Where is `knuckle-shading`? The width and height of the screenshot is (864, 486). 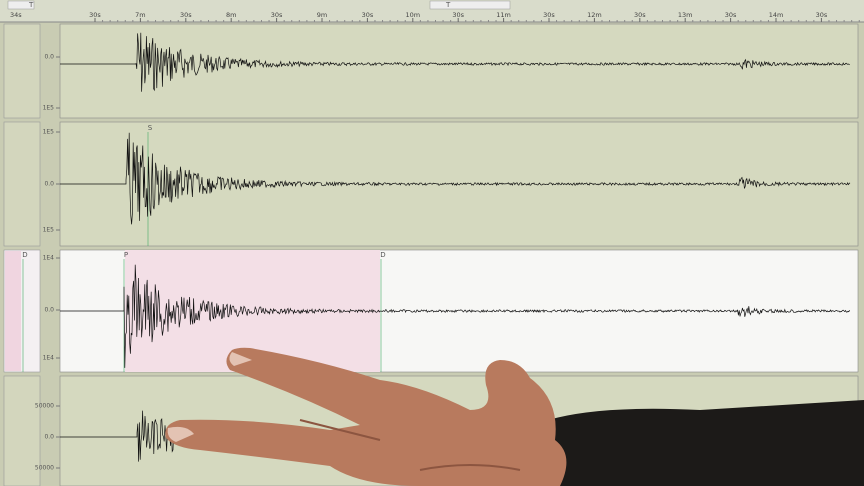
knuckle-shading is located at coordinates (410, 445).